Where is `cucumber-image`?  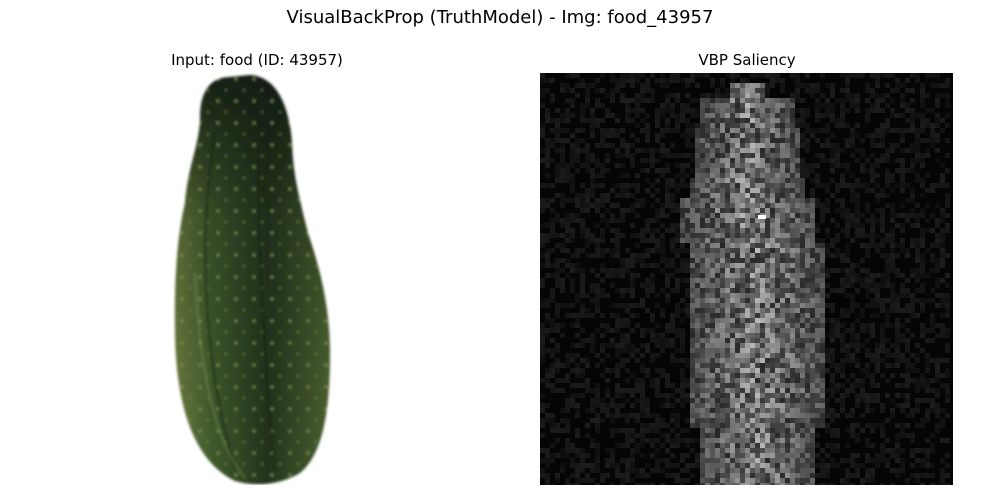
cucumber-image is located at coordinates (252, 280).